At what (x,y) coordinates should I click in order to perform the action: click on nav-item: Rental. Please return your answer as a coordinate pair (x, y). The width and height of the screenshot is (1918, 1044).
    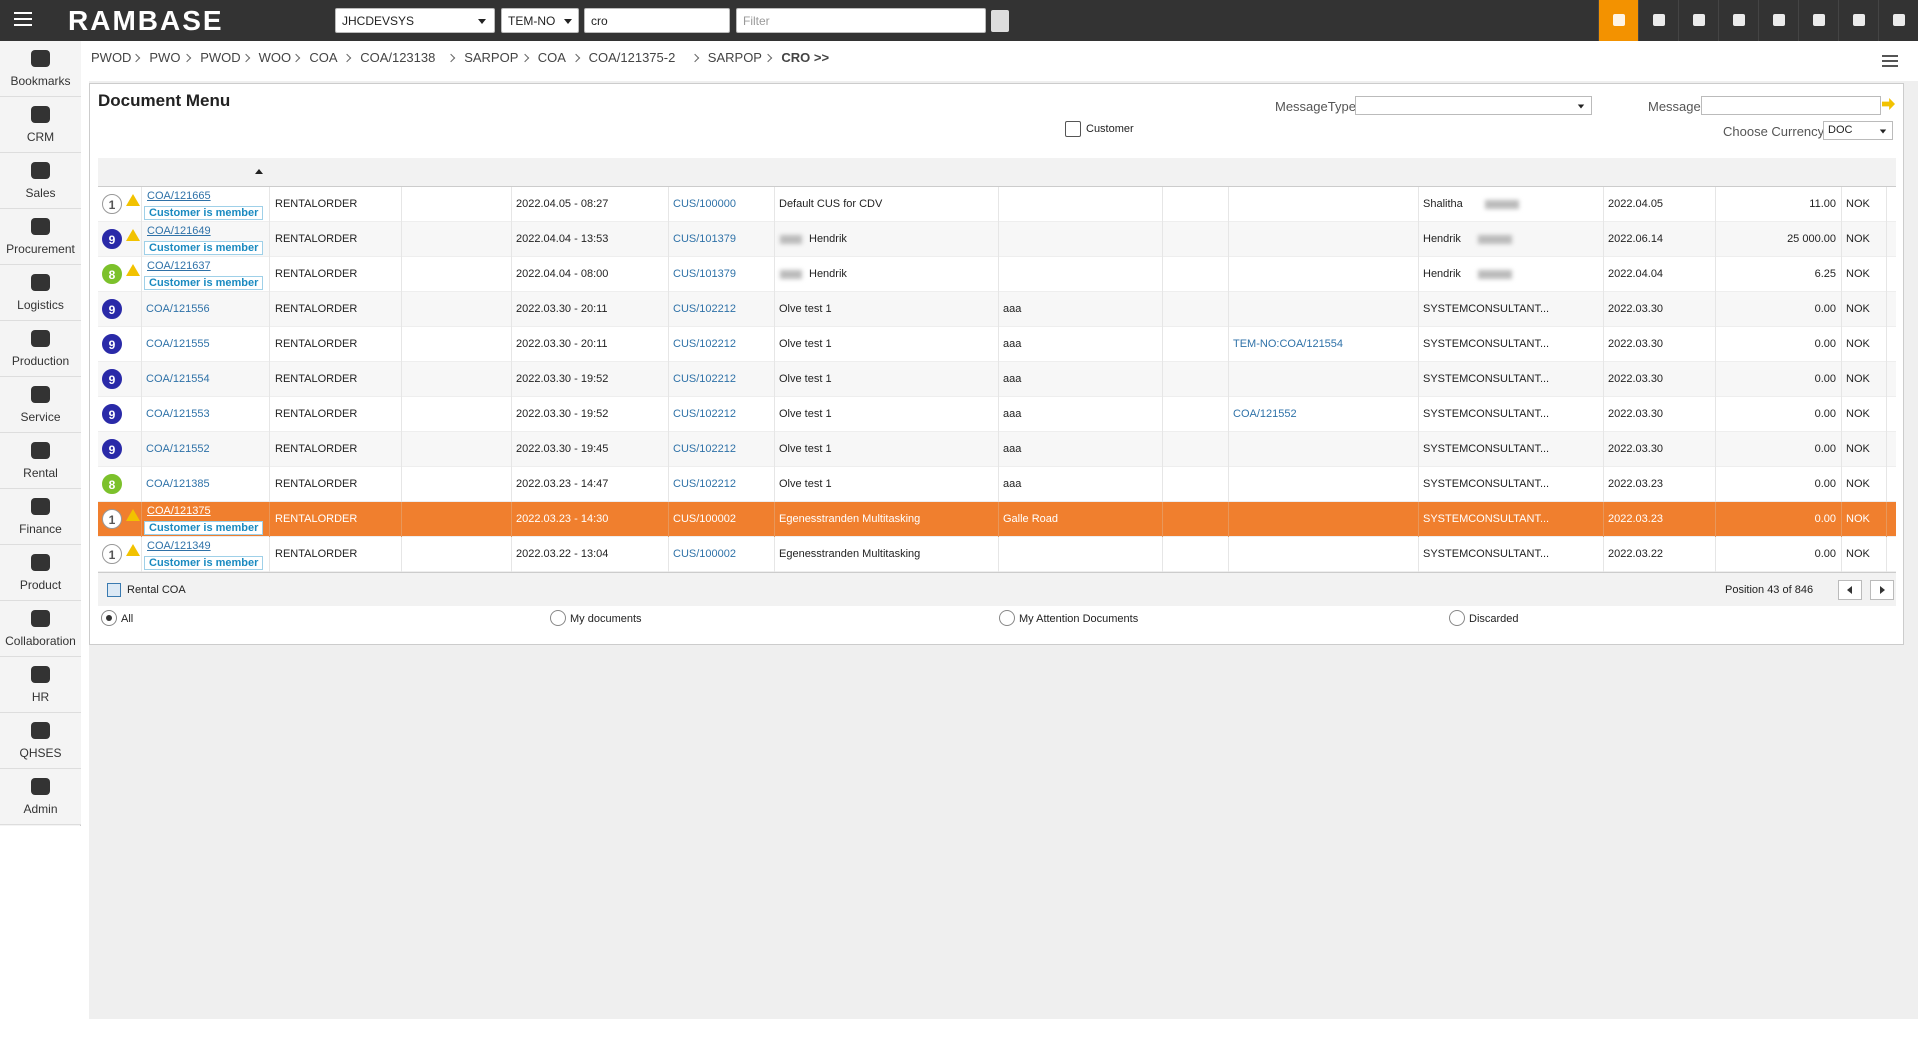
    Looking at the image, I should click on (40, 461).